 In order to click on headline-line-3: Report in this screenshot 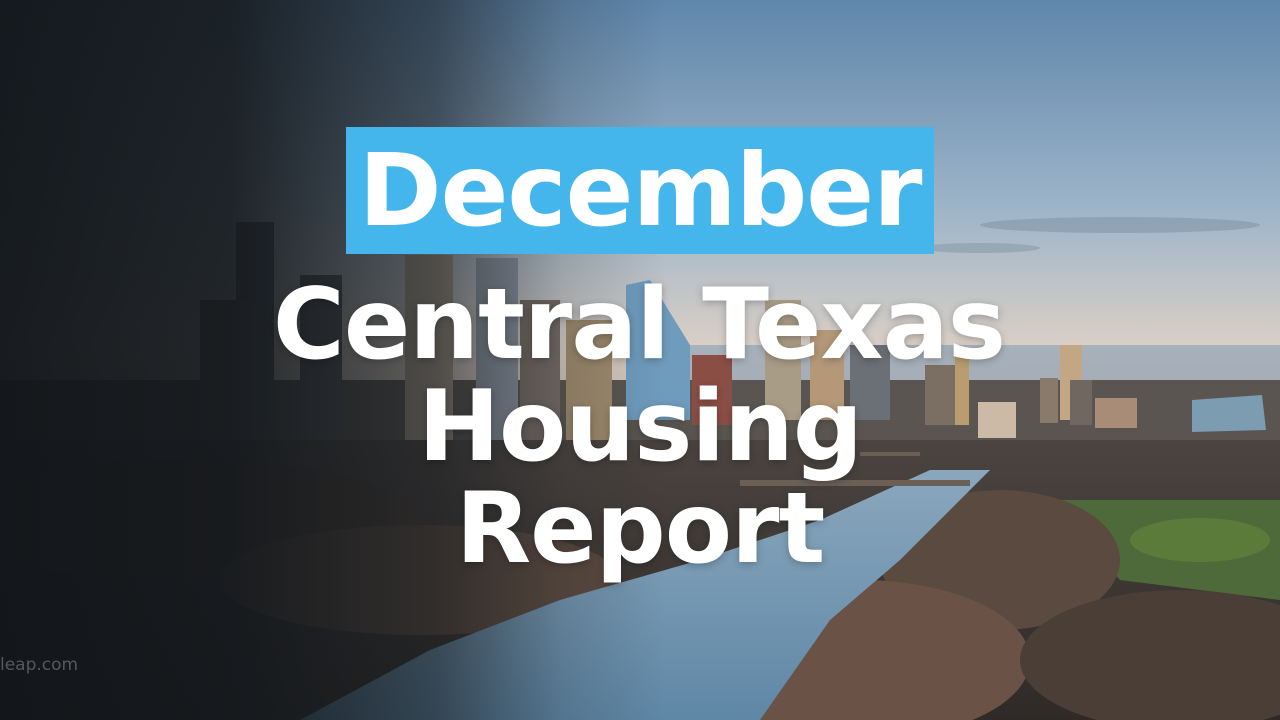, I will do `click(640, 529)`.